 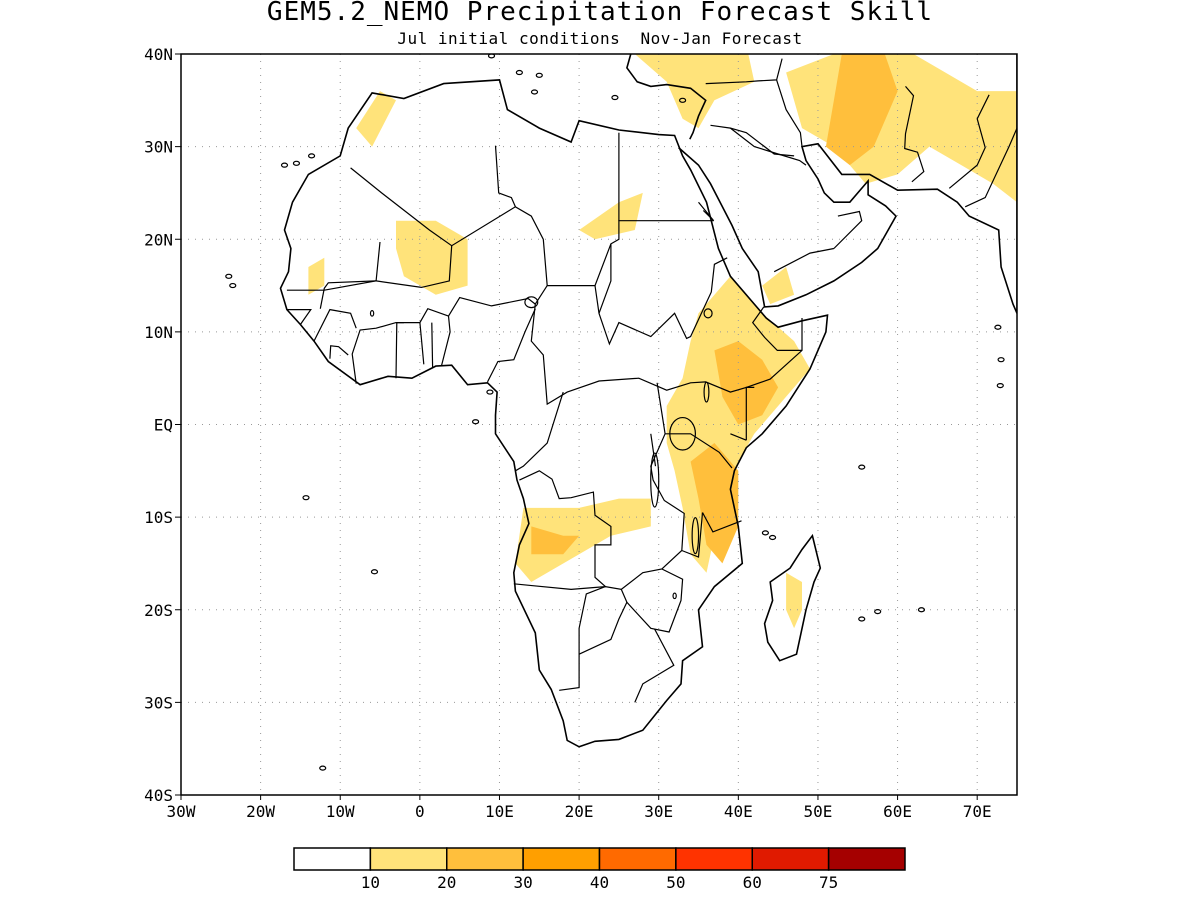 I want to click on skill-region-iran-core, so click(x=861, y=110).